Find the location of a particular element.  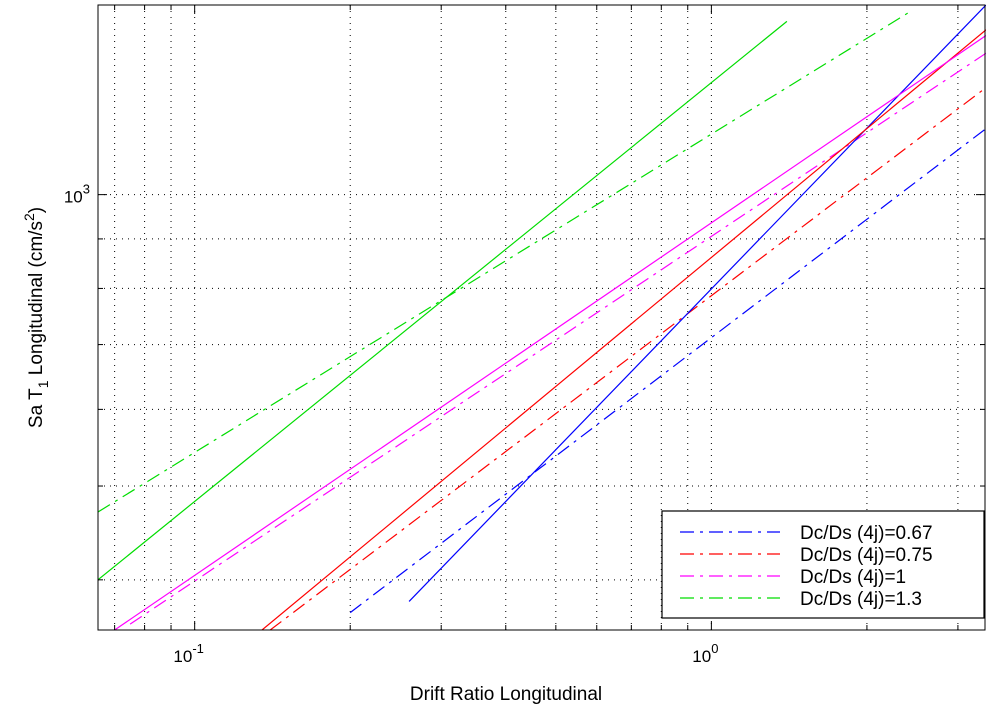

y-tick-label: 103 is located at coordinates (77, 194).